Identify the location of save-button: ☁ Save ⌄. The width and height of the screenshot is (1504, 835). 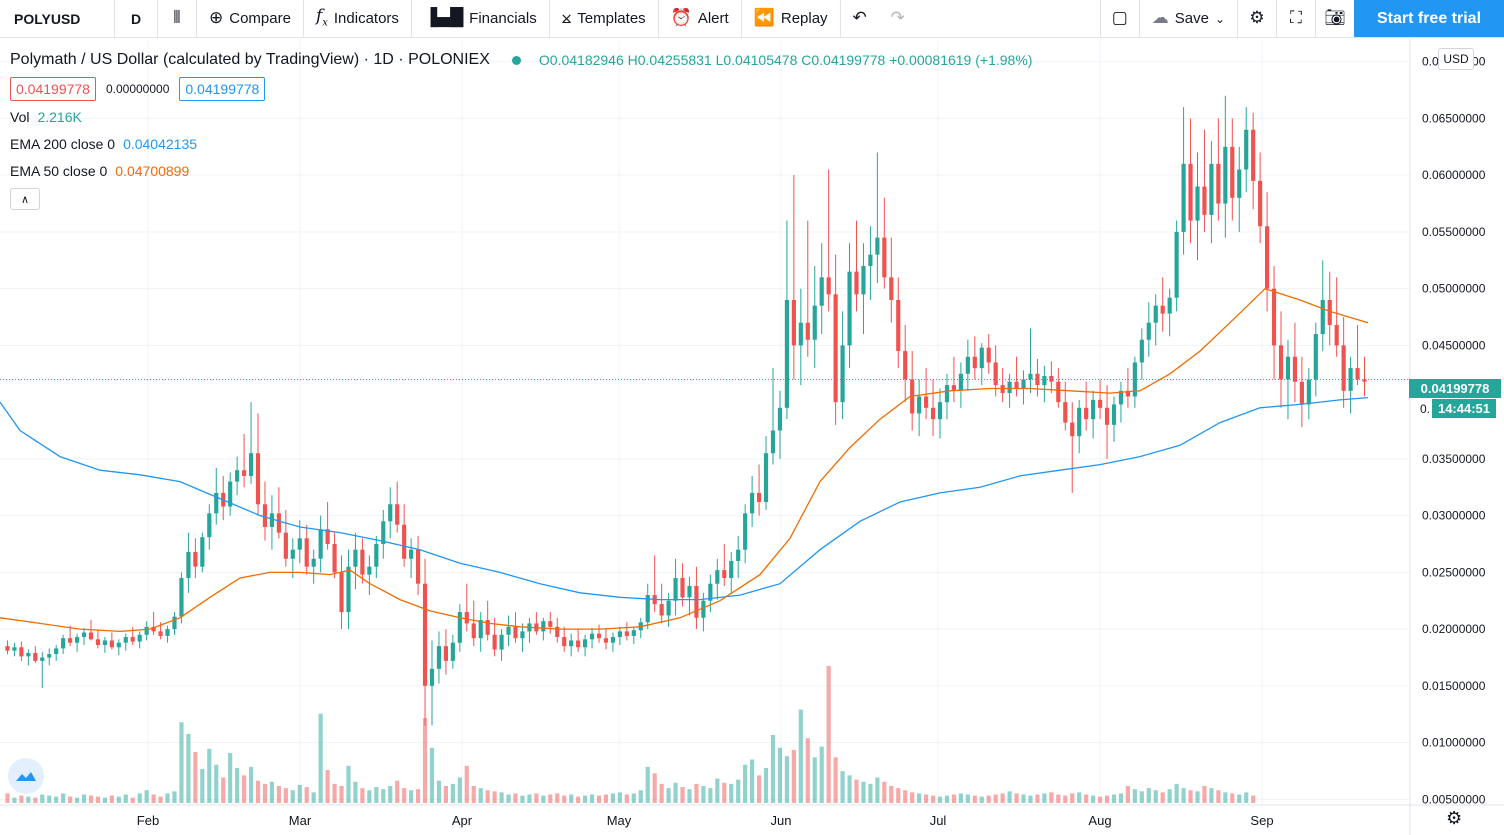
(1188, 18).